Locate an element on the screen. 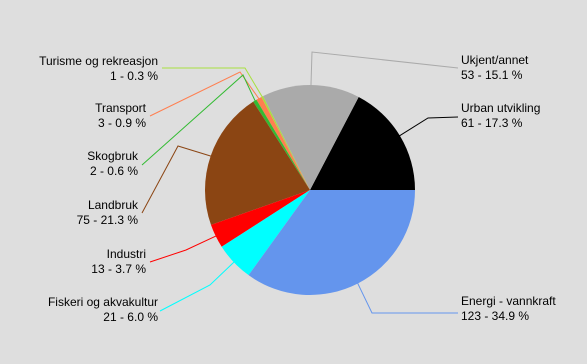 This screenshot has width=587, height=364. slice-label: Energi - vannkraft is located at coordinates (508, 301).